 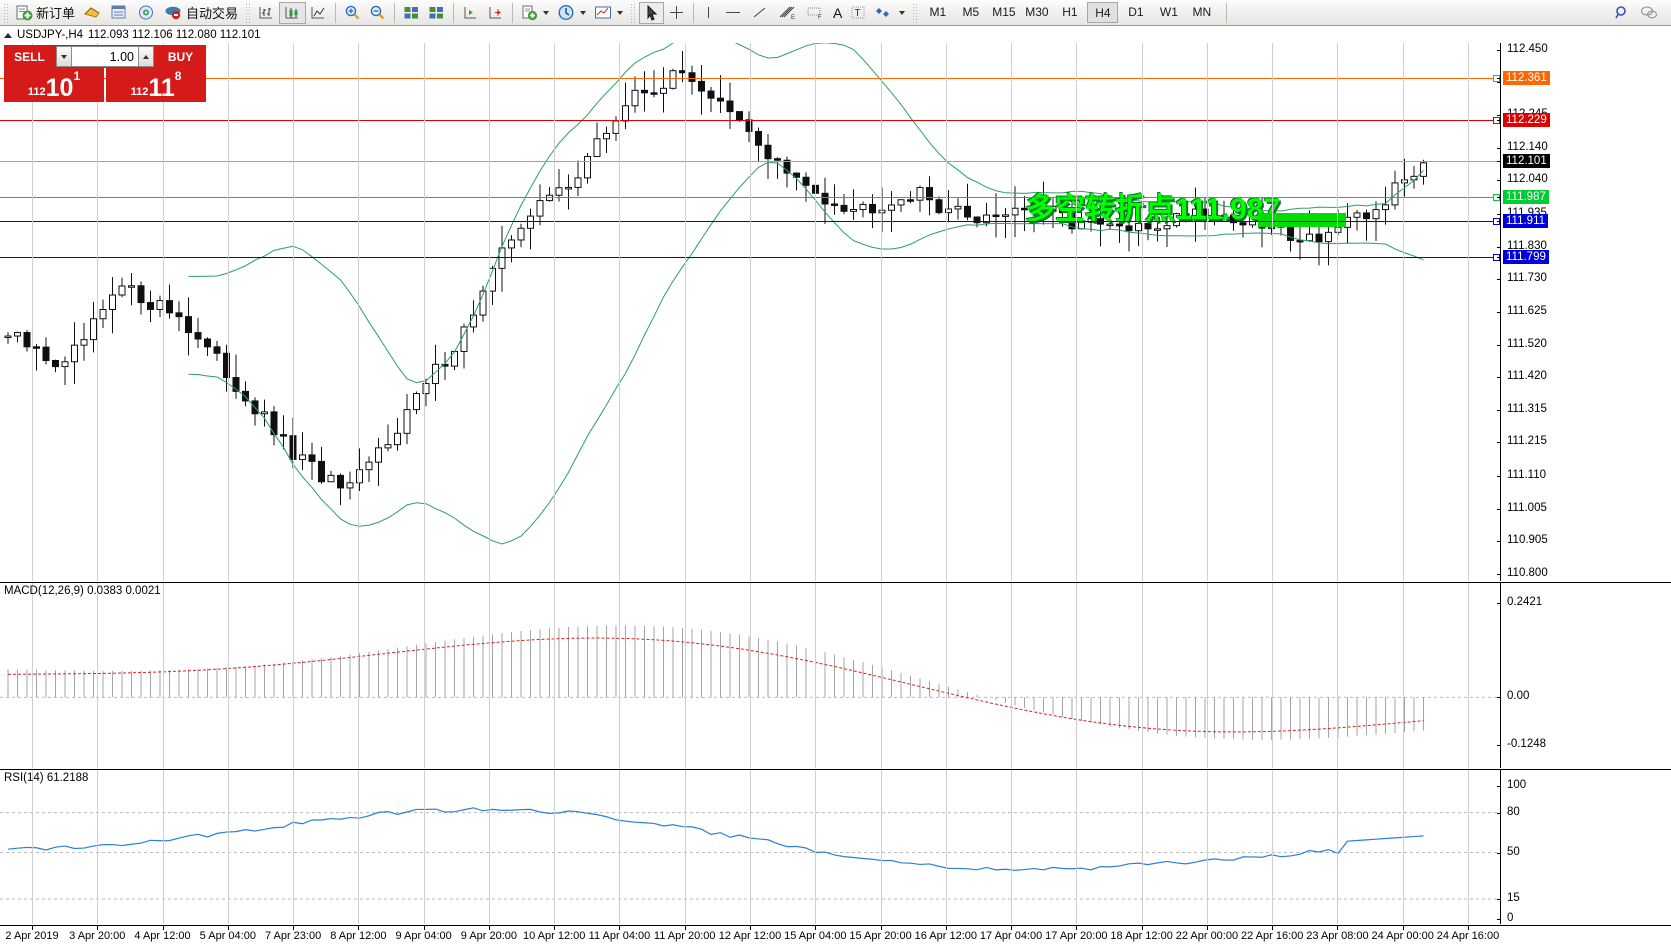 What do you see at coordinates (1522, 376) in the screenshot?
I see `price-tick: 111.420` at bounding box center [1522, 376].